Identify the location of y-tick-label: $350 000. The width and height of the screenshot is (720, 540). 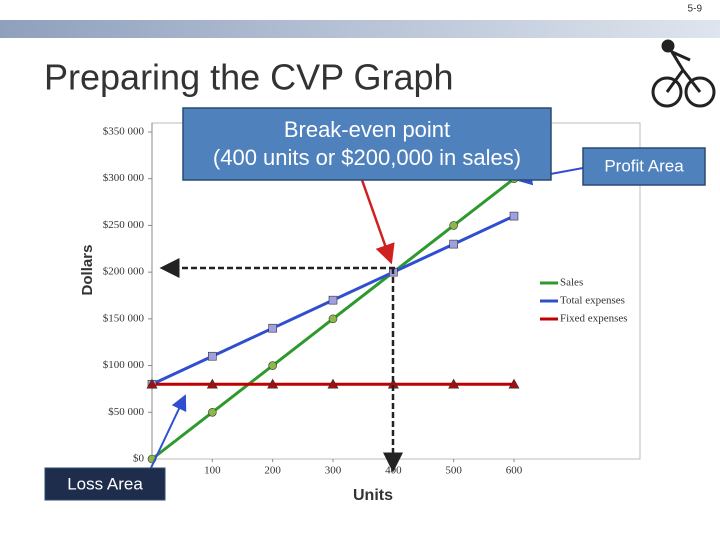
(124, 132).